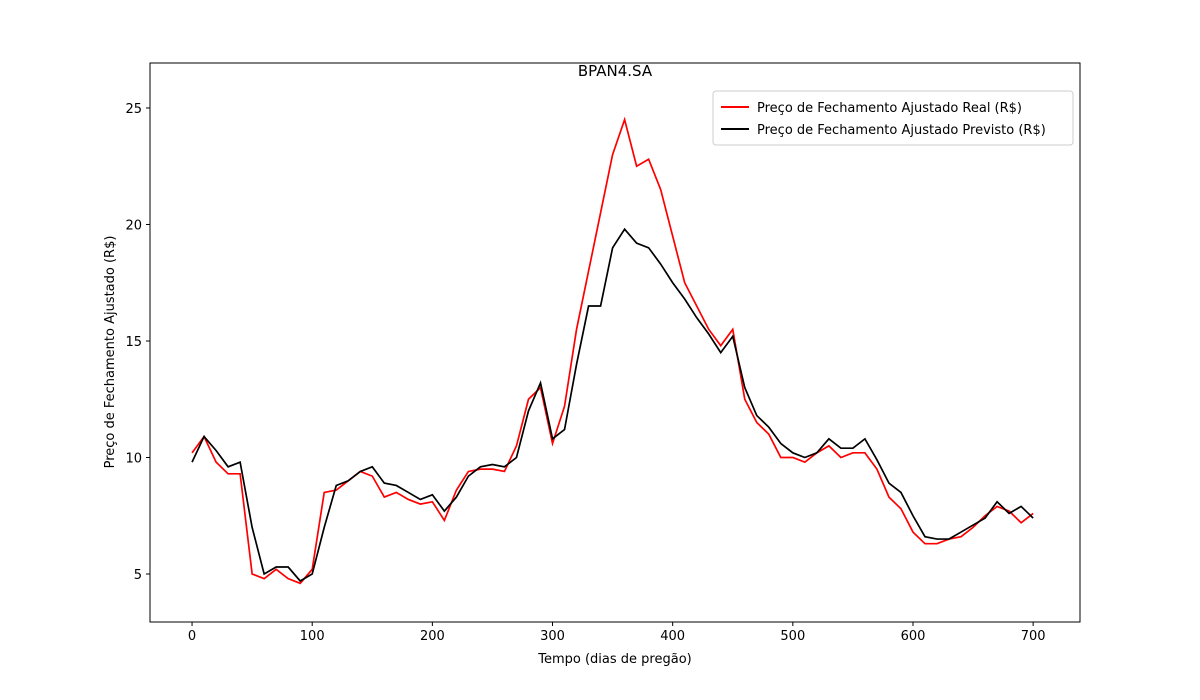 The height and width of the screenshot is (700, 1200). Describe the element at coordinates (672, 636) in the screenshot. I see `x-tick-label: 400` at that location.